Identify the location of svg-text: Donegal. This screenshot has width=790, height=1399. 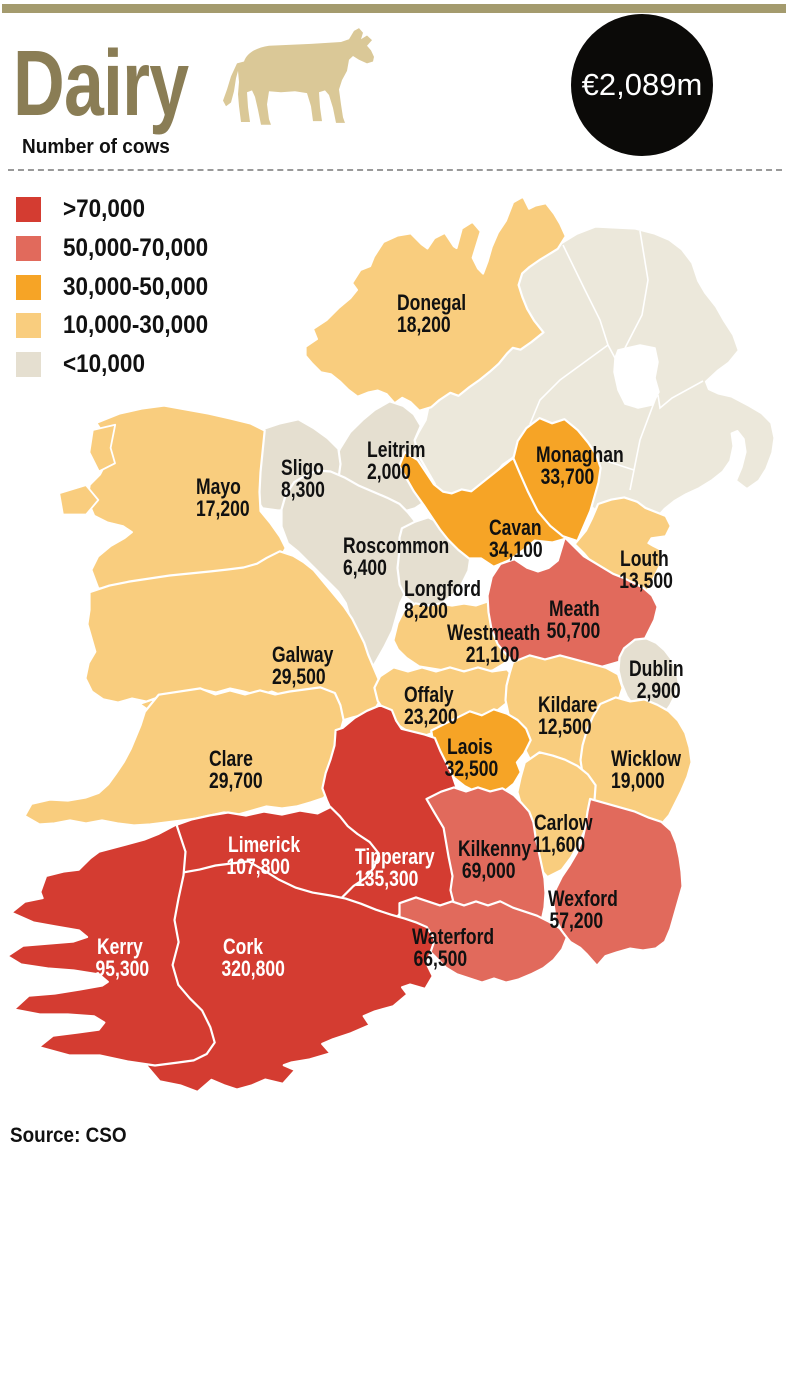
(431, 303).